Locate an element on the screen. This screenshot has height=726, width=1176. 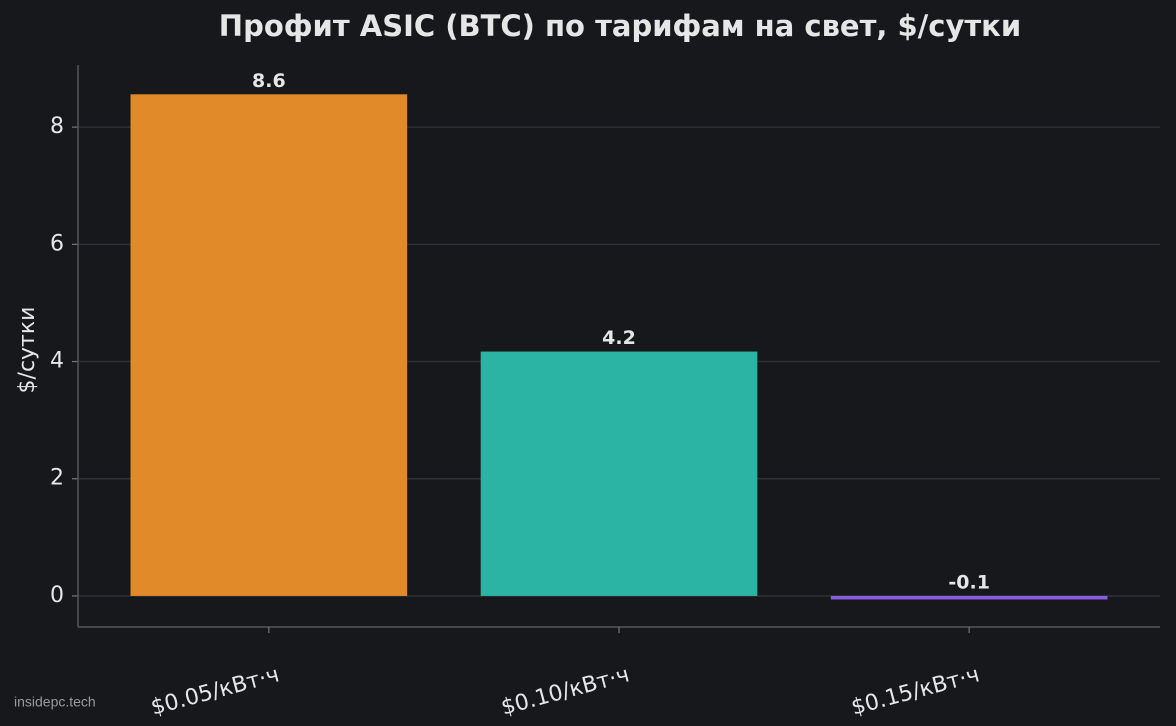
value-label: -0.1 is located at coordinates (969, 582).